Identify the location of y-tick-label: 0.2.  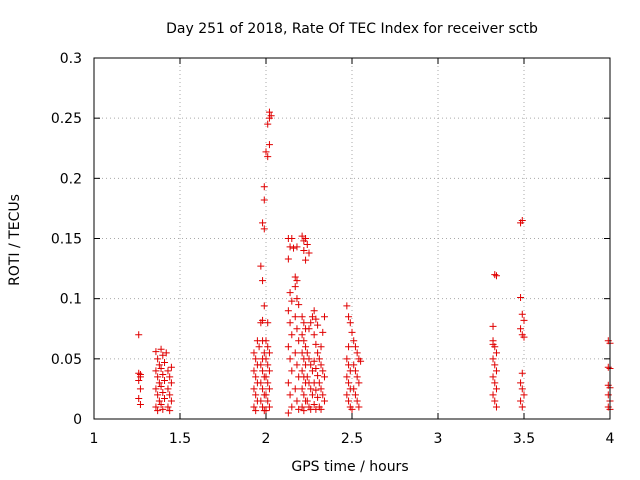
(71, 179).